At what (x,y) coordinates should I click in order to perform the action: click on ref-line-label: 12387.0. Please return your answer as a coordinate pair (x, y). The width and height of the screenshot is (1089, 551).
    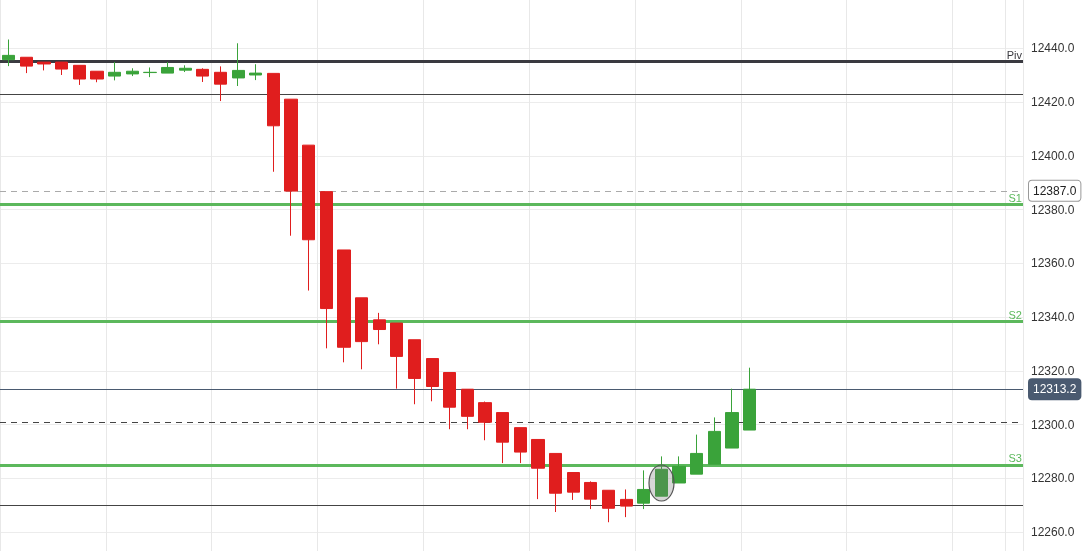
    Looking at the image, I should click on (1055, 190).